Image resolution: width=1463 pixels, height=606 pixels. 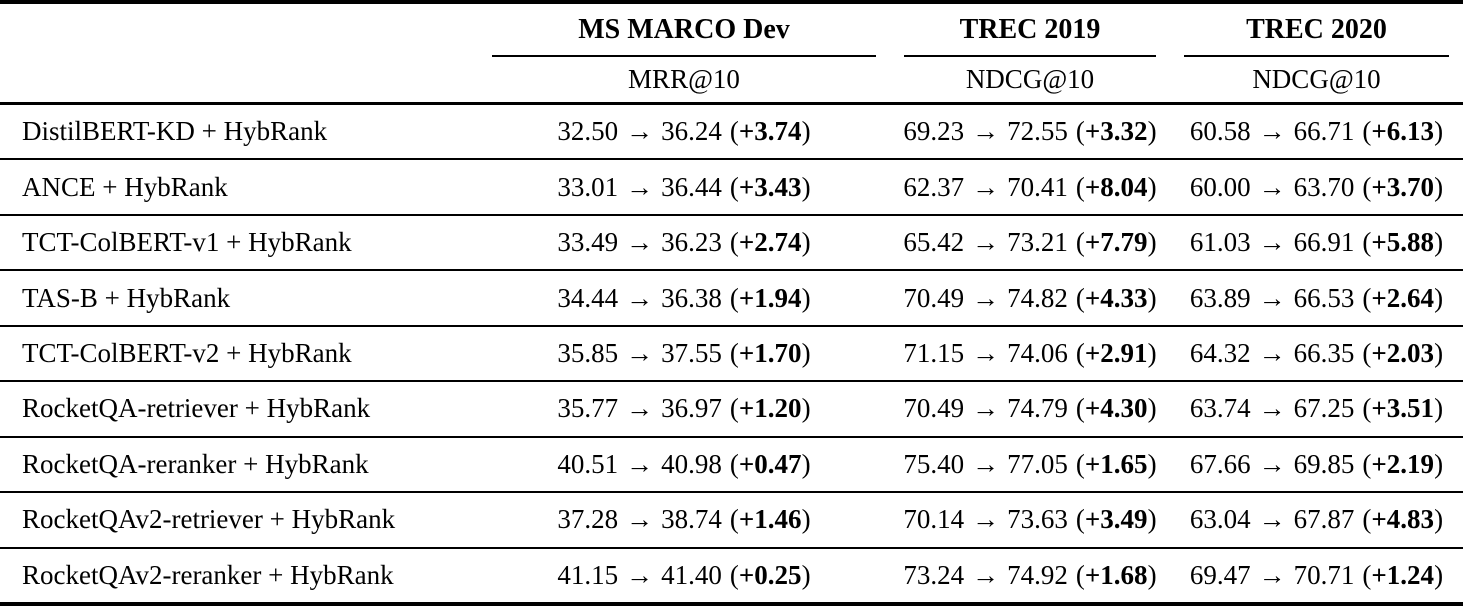 I want to click on score-after: 66.71, so click(x=1324, y=131).